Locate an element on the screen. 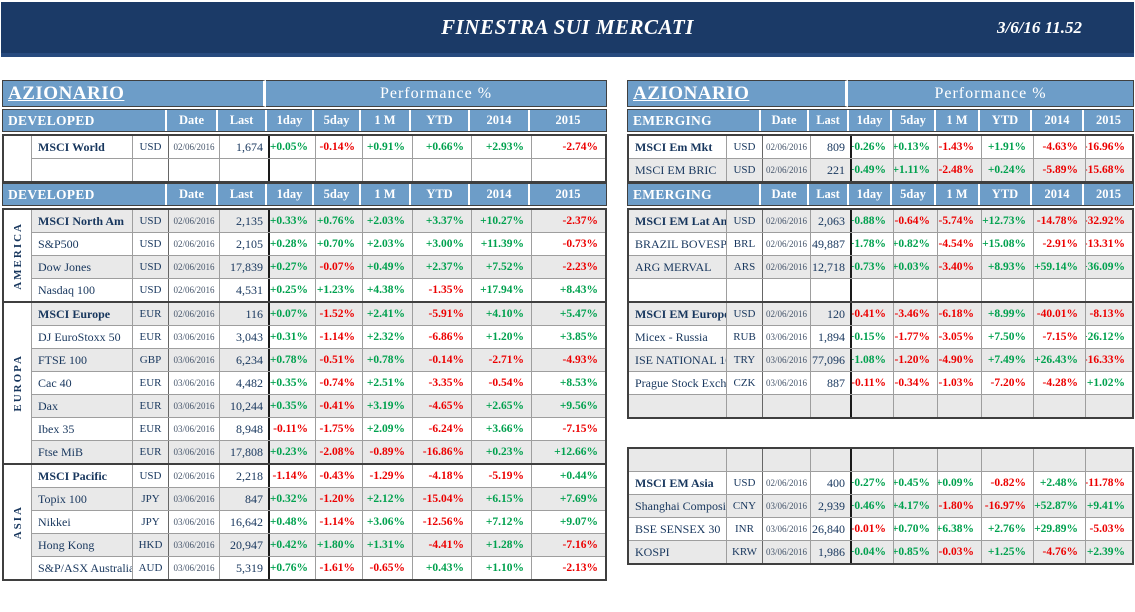 Image resolution: width=1135 pixels, height=612 pixels. perf-value: +6.38% is located at coordinates (959, 529).